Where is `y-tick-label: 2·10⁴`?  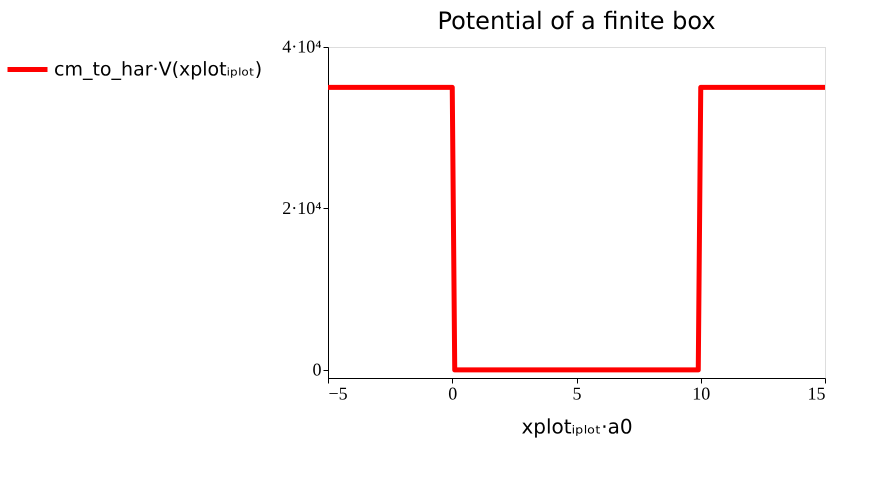
y-tick-label: 2·10⁴ is located at coordinates (302, 208).